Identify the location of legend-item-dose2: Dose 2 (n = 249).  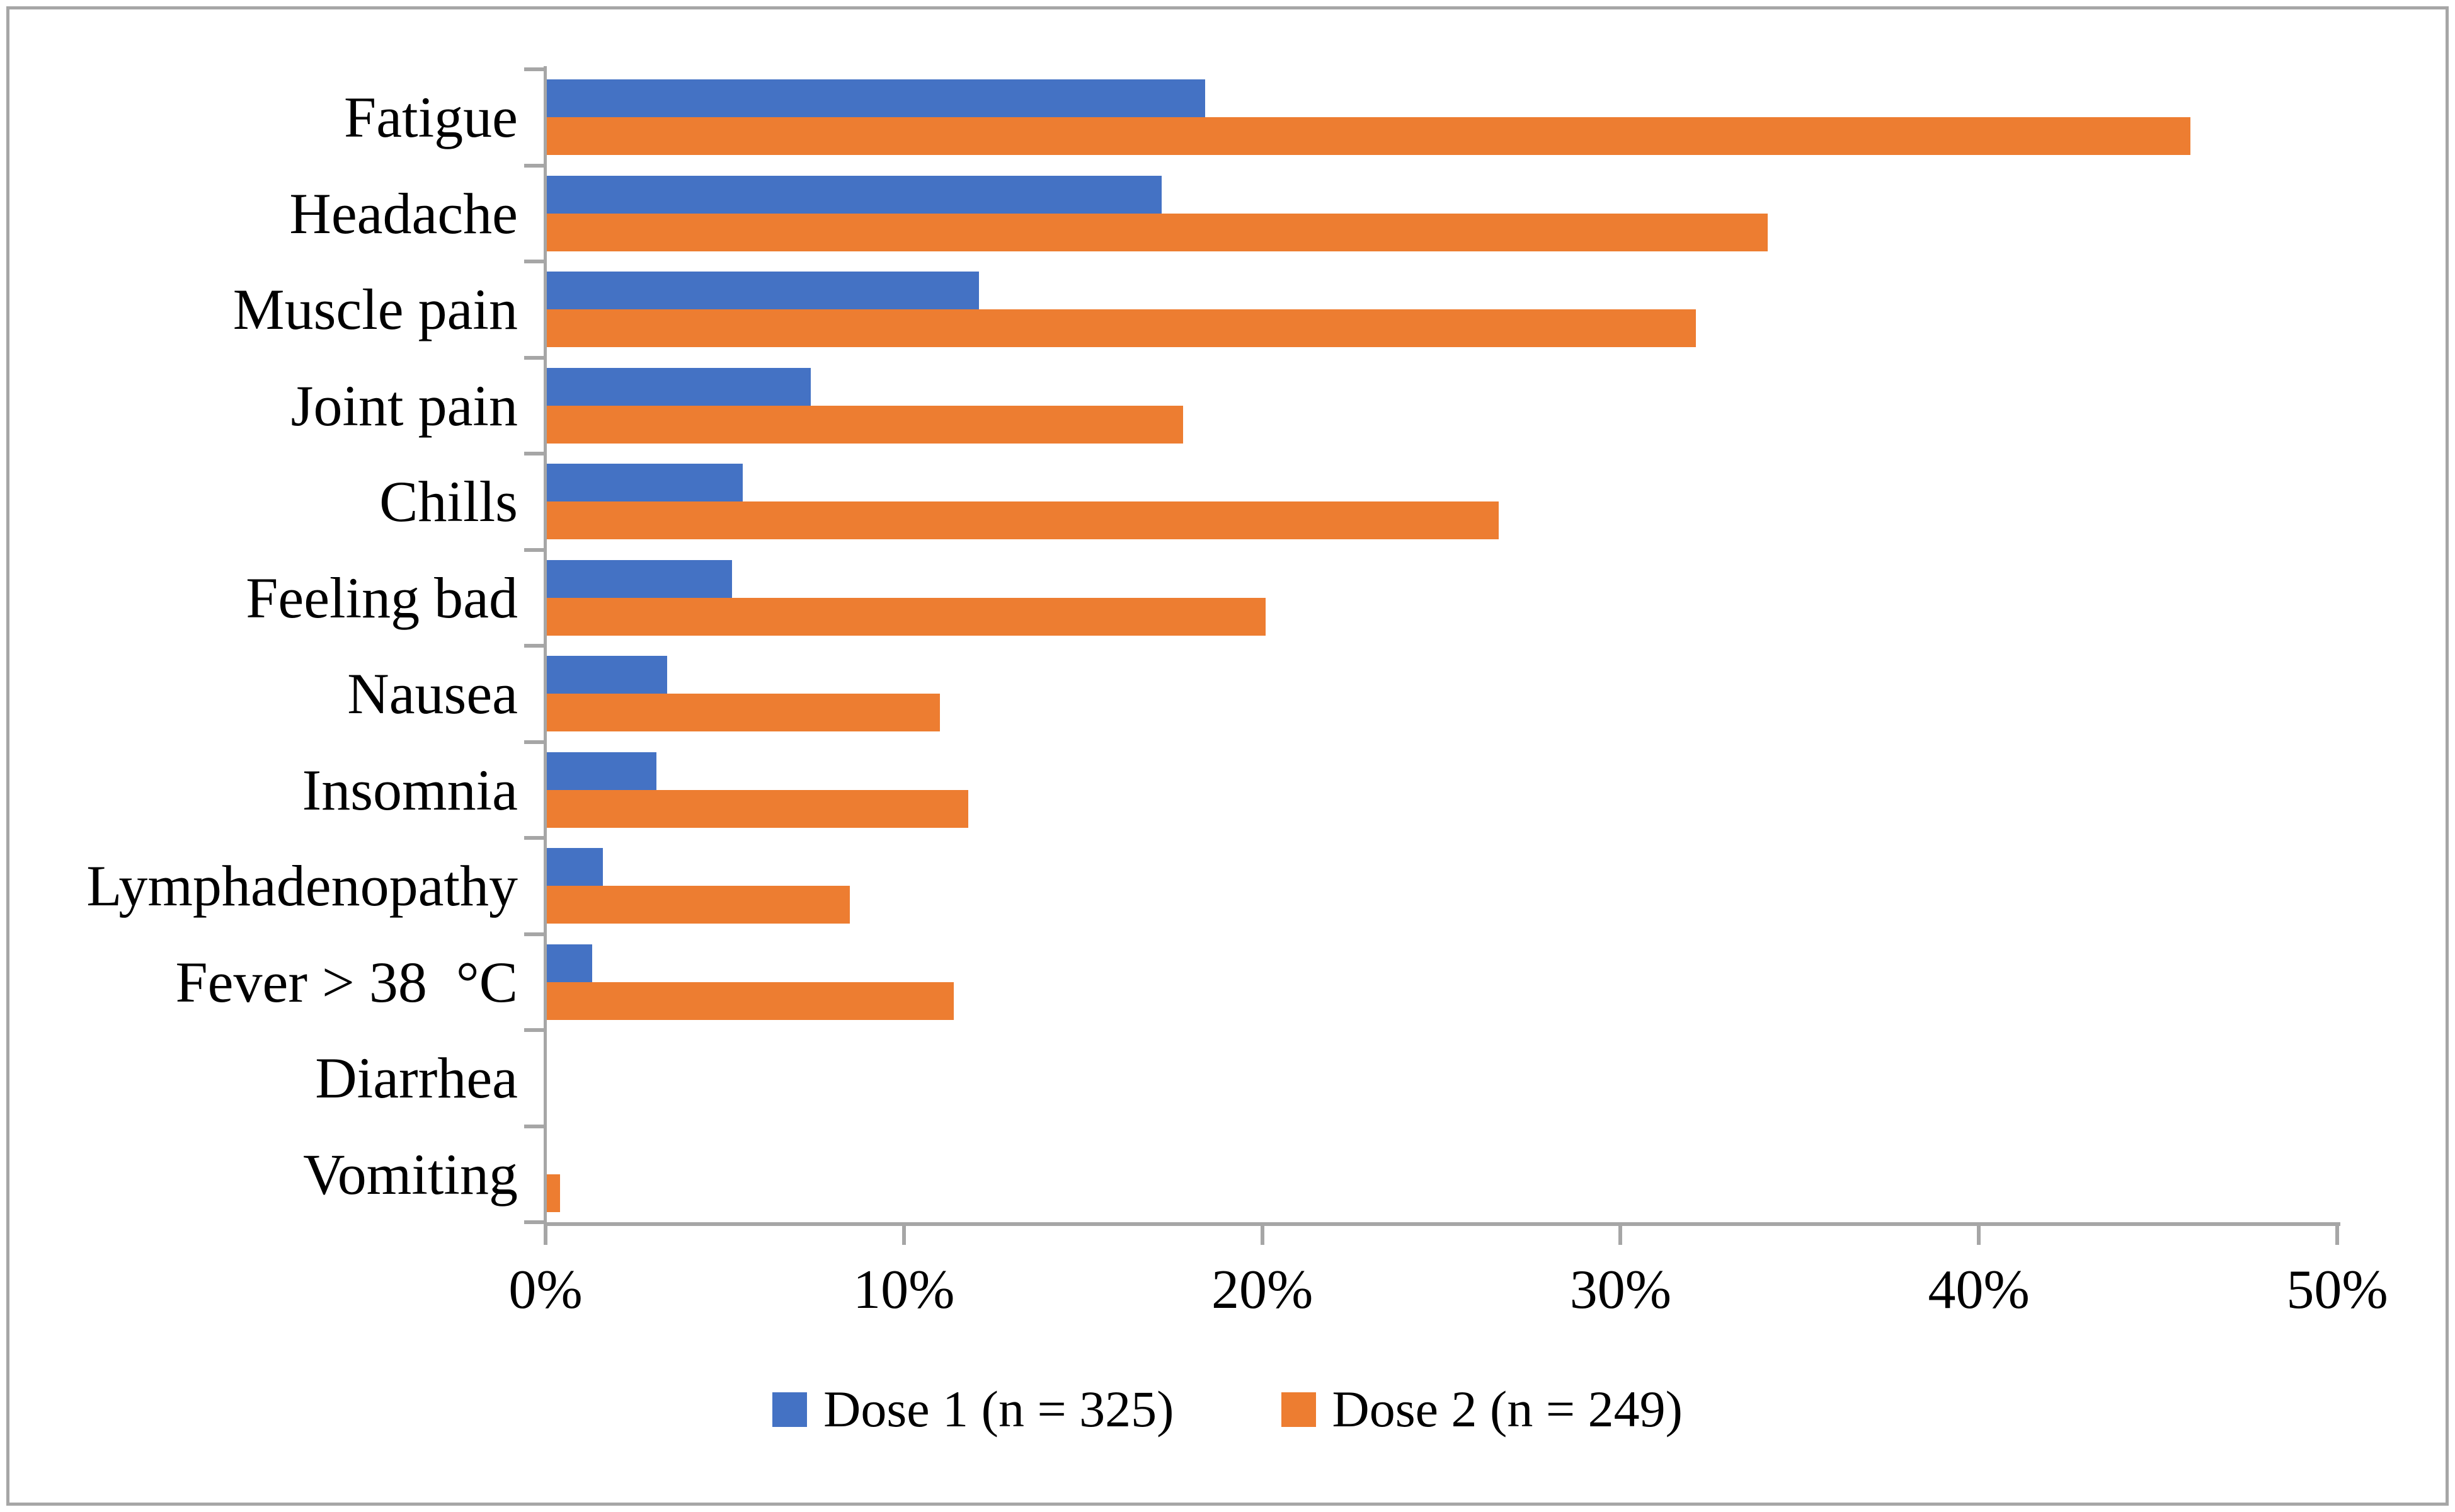
(1482, 1409).